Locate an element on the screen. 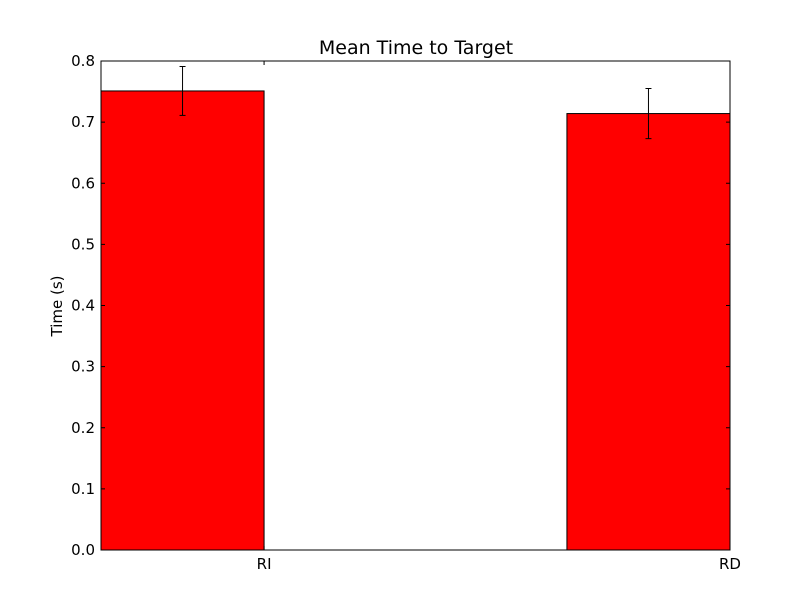 This screenshot has width=812, height=612. bar-rd is located at coordinates (648, 332).